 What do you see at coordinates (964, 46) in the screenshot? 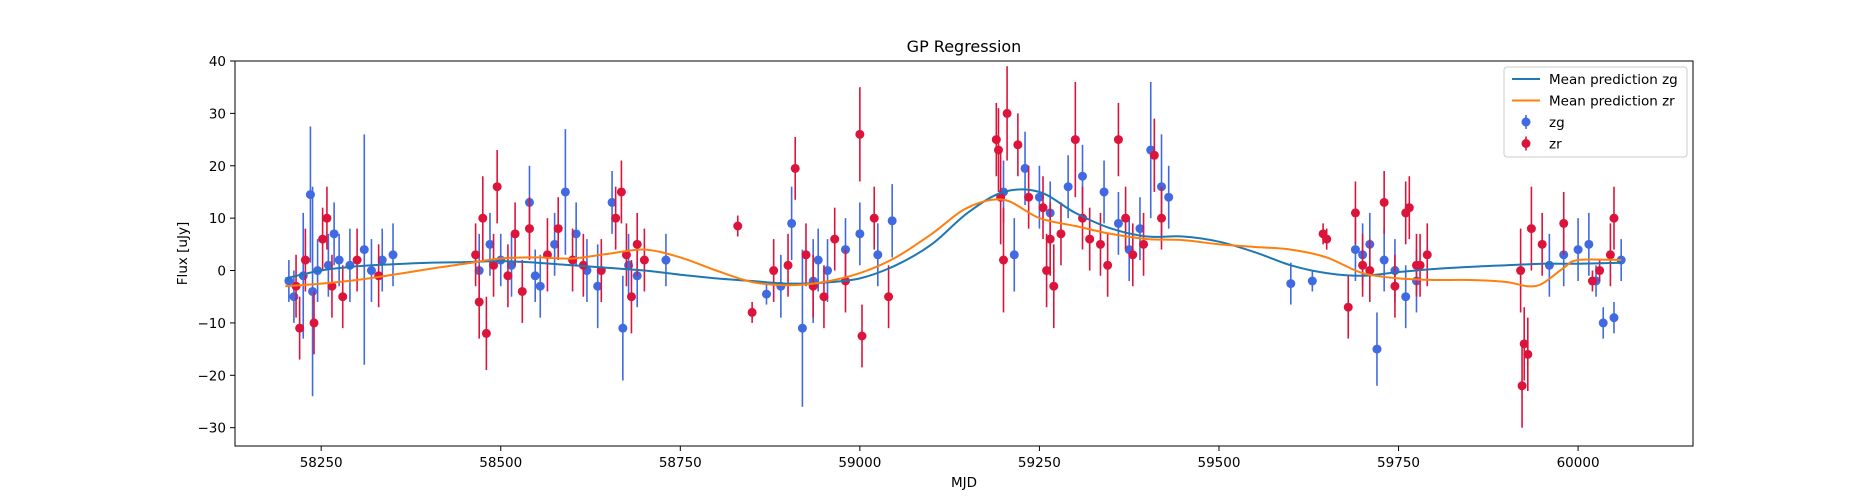
I see `chart-title: GP Regression` at bounding box center [964, 46].